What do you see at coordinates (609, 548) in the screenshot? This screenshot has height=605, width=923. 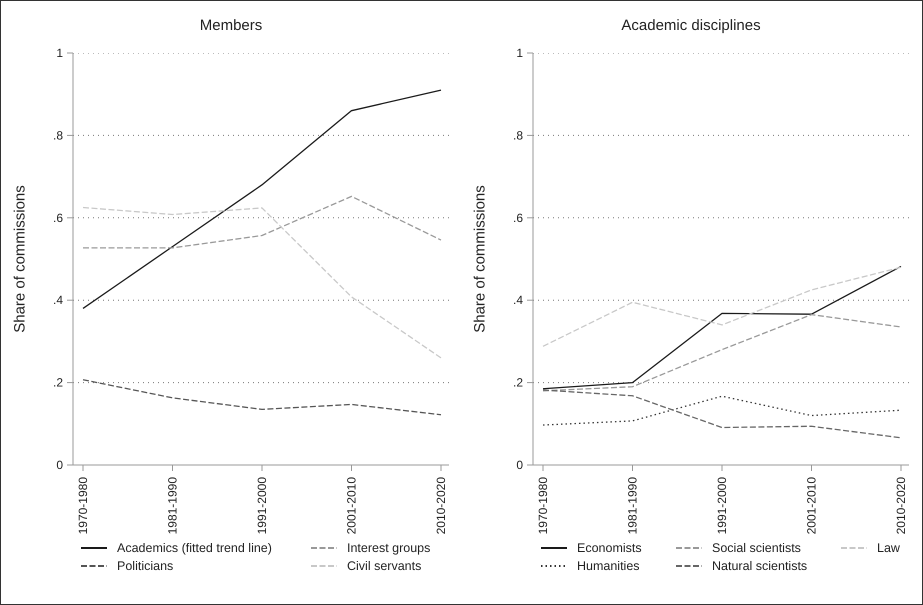 I see `legend-label: Economists` at bounding box center [609, 548].